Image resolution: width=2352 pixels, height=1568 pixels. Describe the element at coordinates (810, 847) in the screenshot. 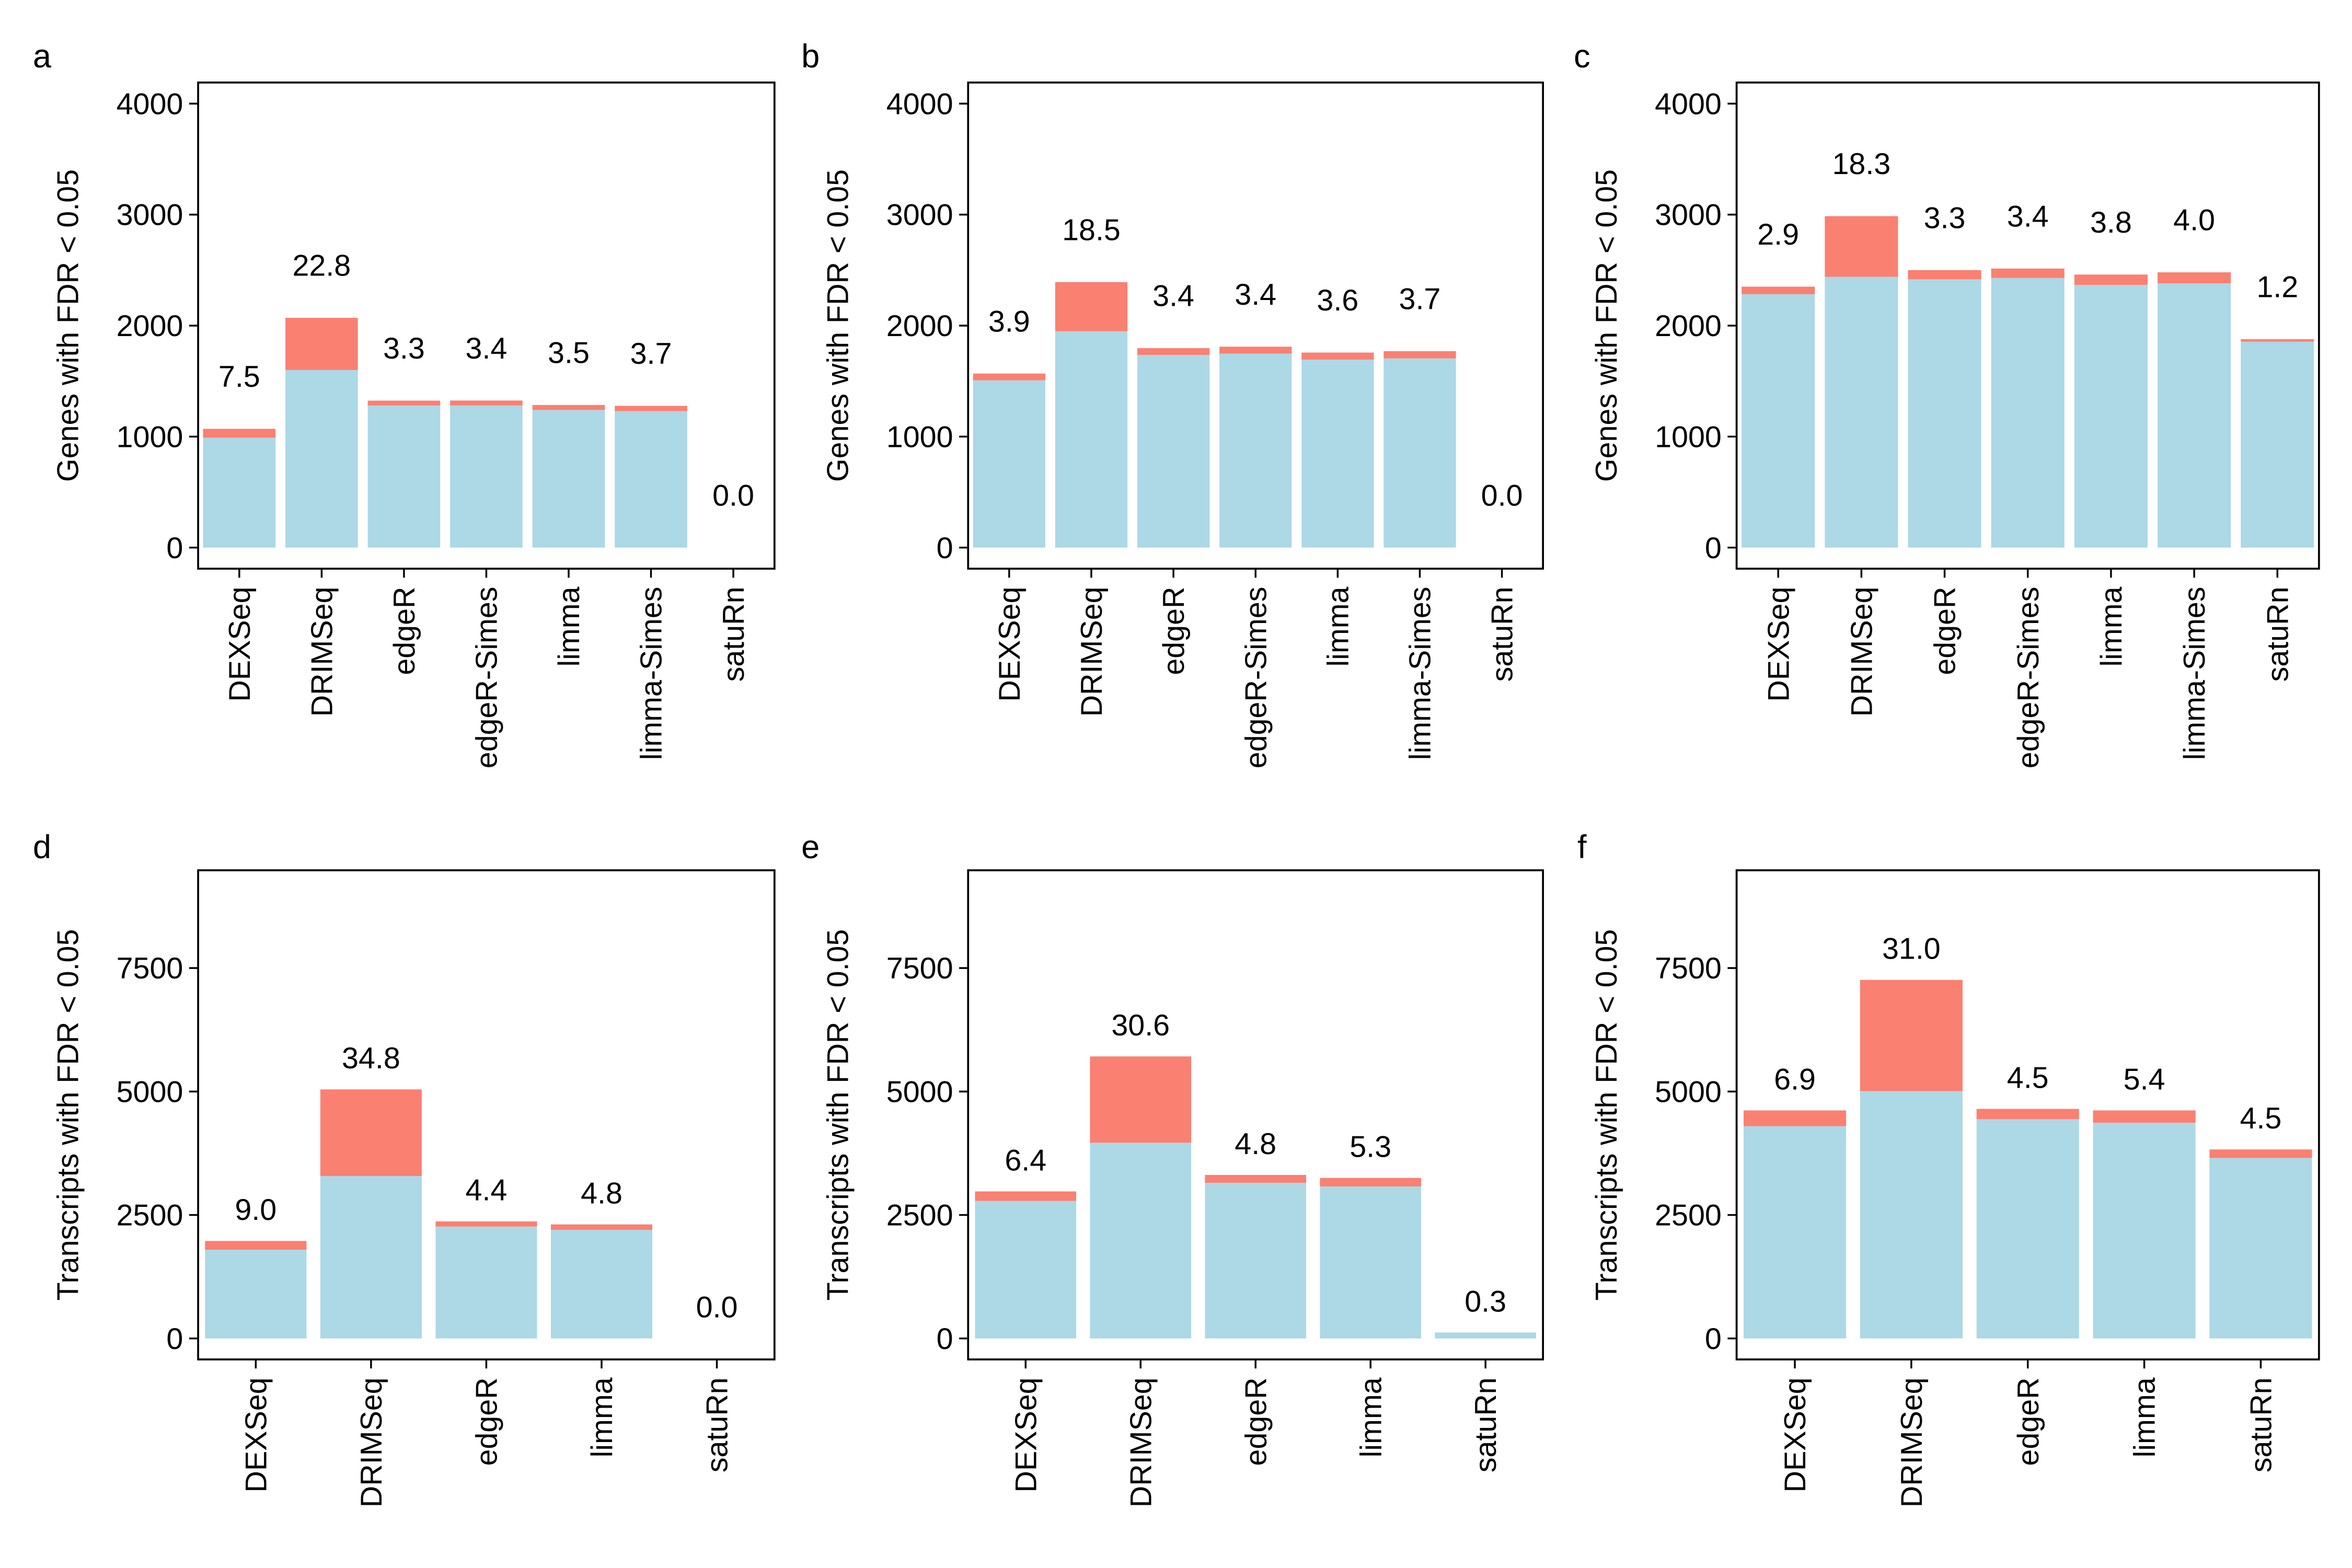

I see `panel-label: e` at that location.